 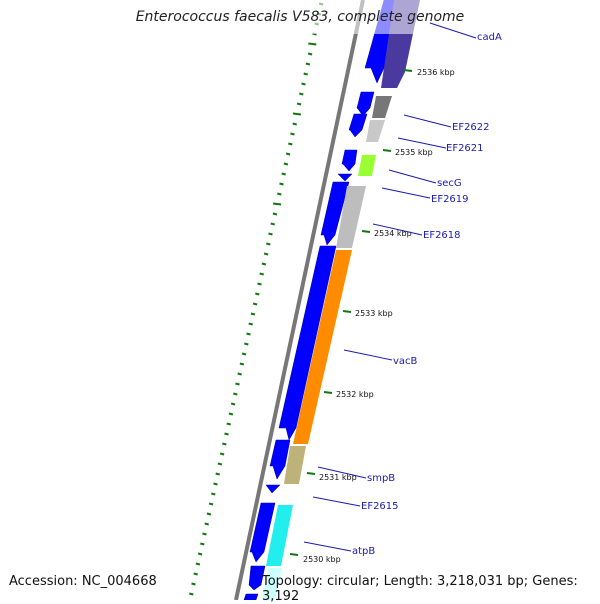 What do you see at coordinates (338, 477) in the screenshot?
I see `kbp-tick-label: 2531 kbp` at bounding box center [338, 477].